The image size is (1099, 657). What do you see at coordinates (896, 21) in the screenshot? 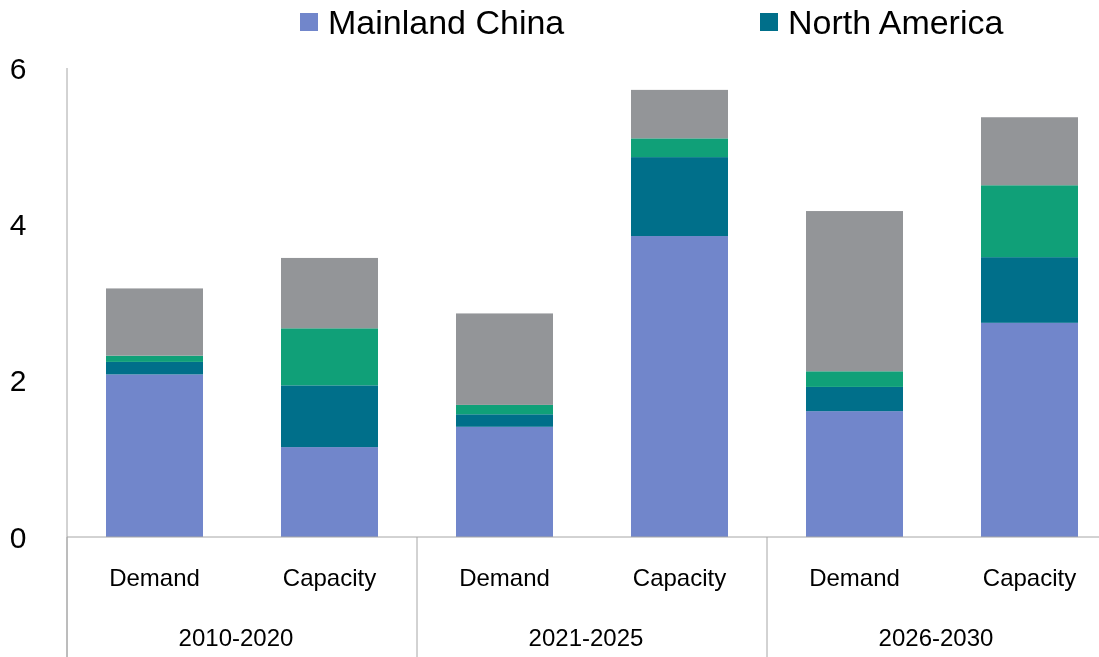
I see `legend-label: North America` at bounding box center [896, 21].